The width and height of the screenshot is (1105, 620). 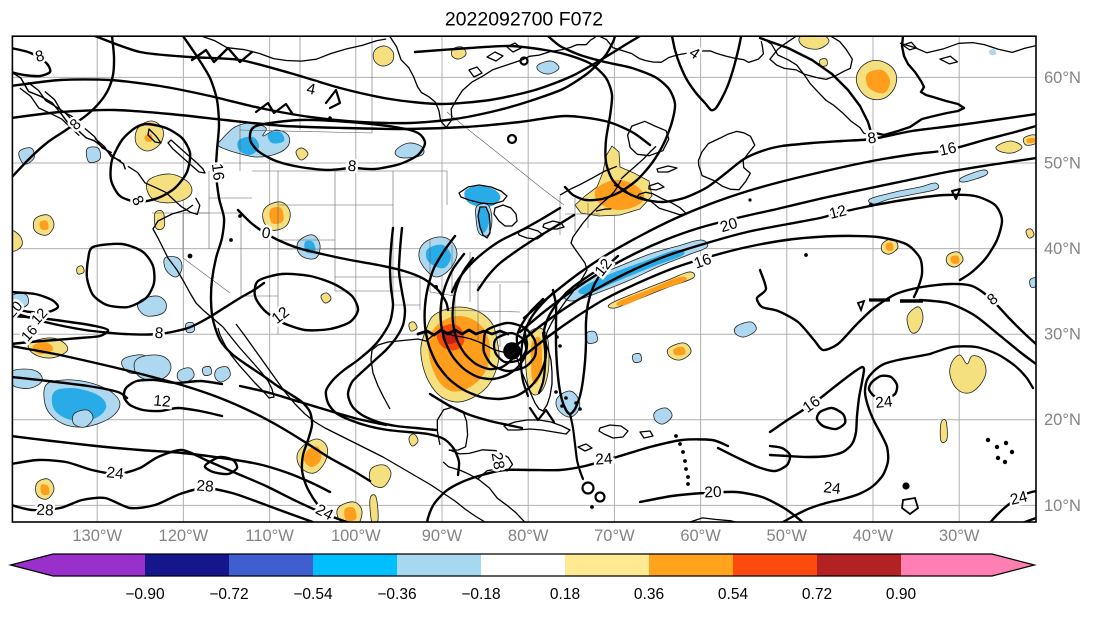 I want to click on svg-text: 0.54, so click(x=733, y=594).